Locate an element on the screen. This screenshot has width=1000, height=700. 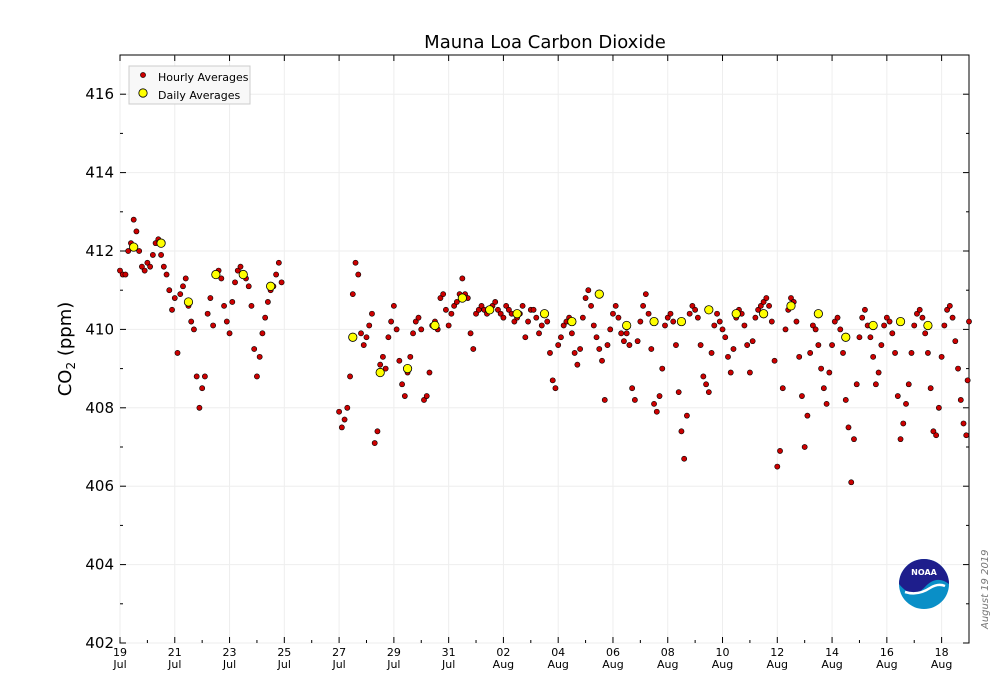
x-tick-day: 29 is located at coordinates (394, 652).